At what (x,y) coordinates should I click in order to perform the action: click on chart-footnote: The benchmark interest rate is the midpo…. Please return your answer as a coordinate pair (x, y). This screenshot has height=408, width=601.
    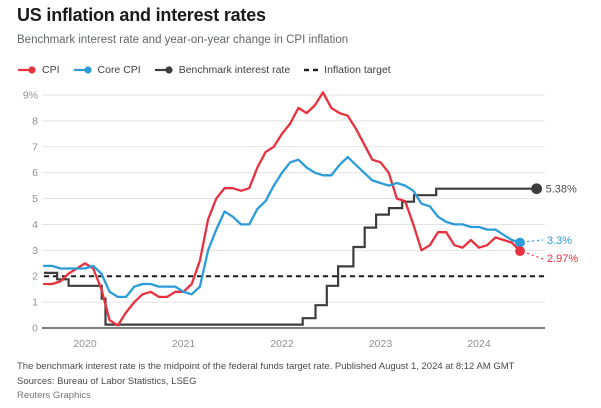
    Looking at the image, I should click on (265, 374).